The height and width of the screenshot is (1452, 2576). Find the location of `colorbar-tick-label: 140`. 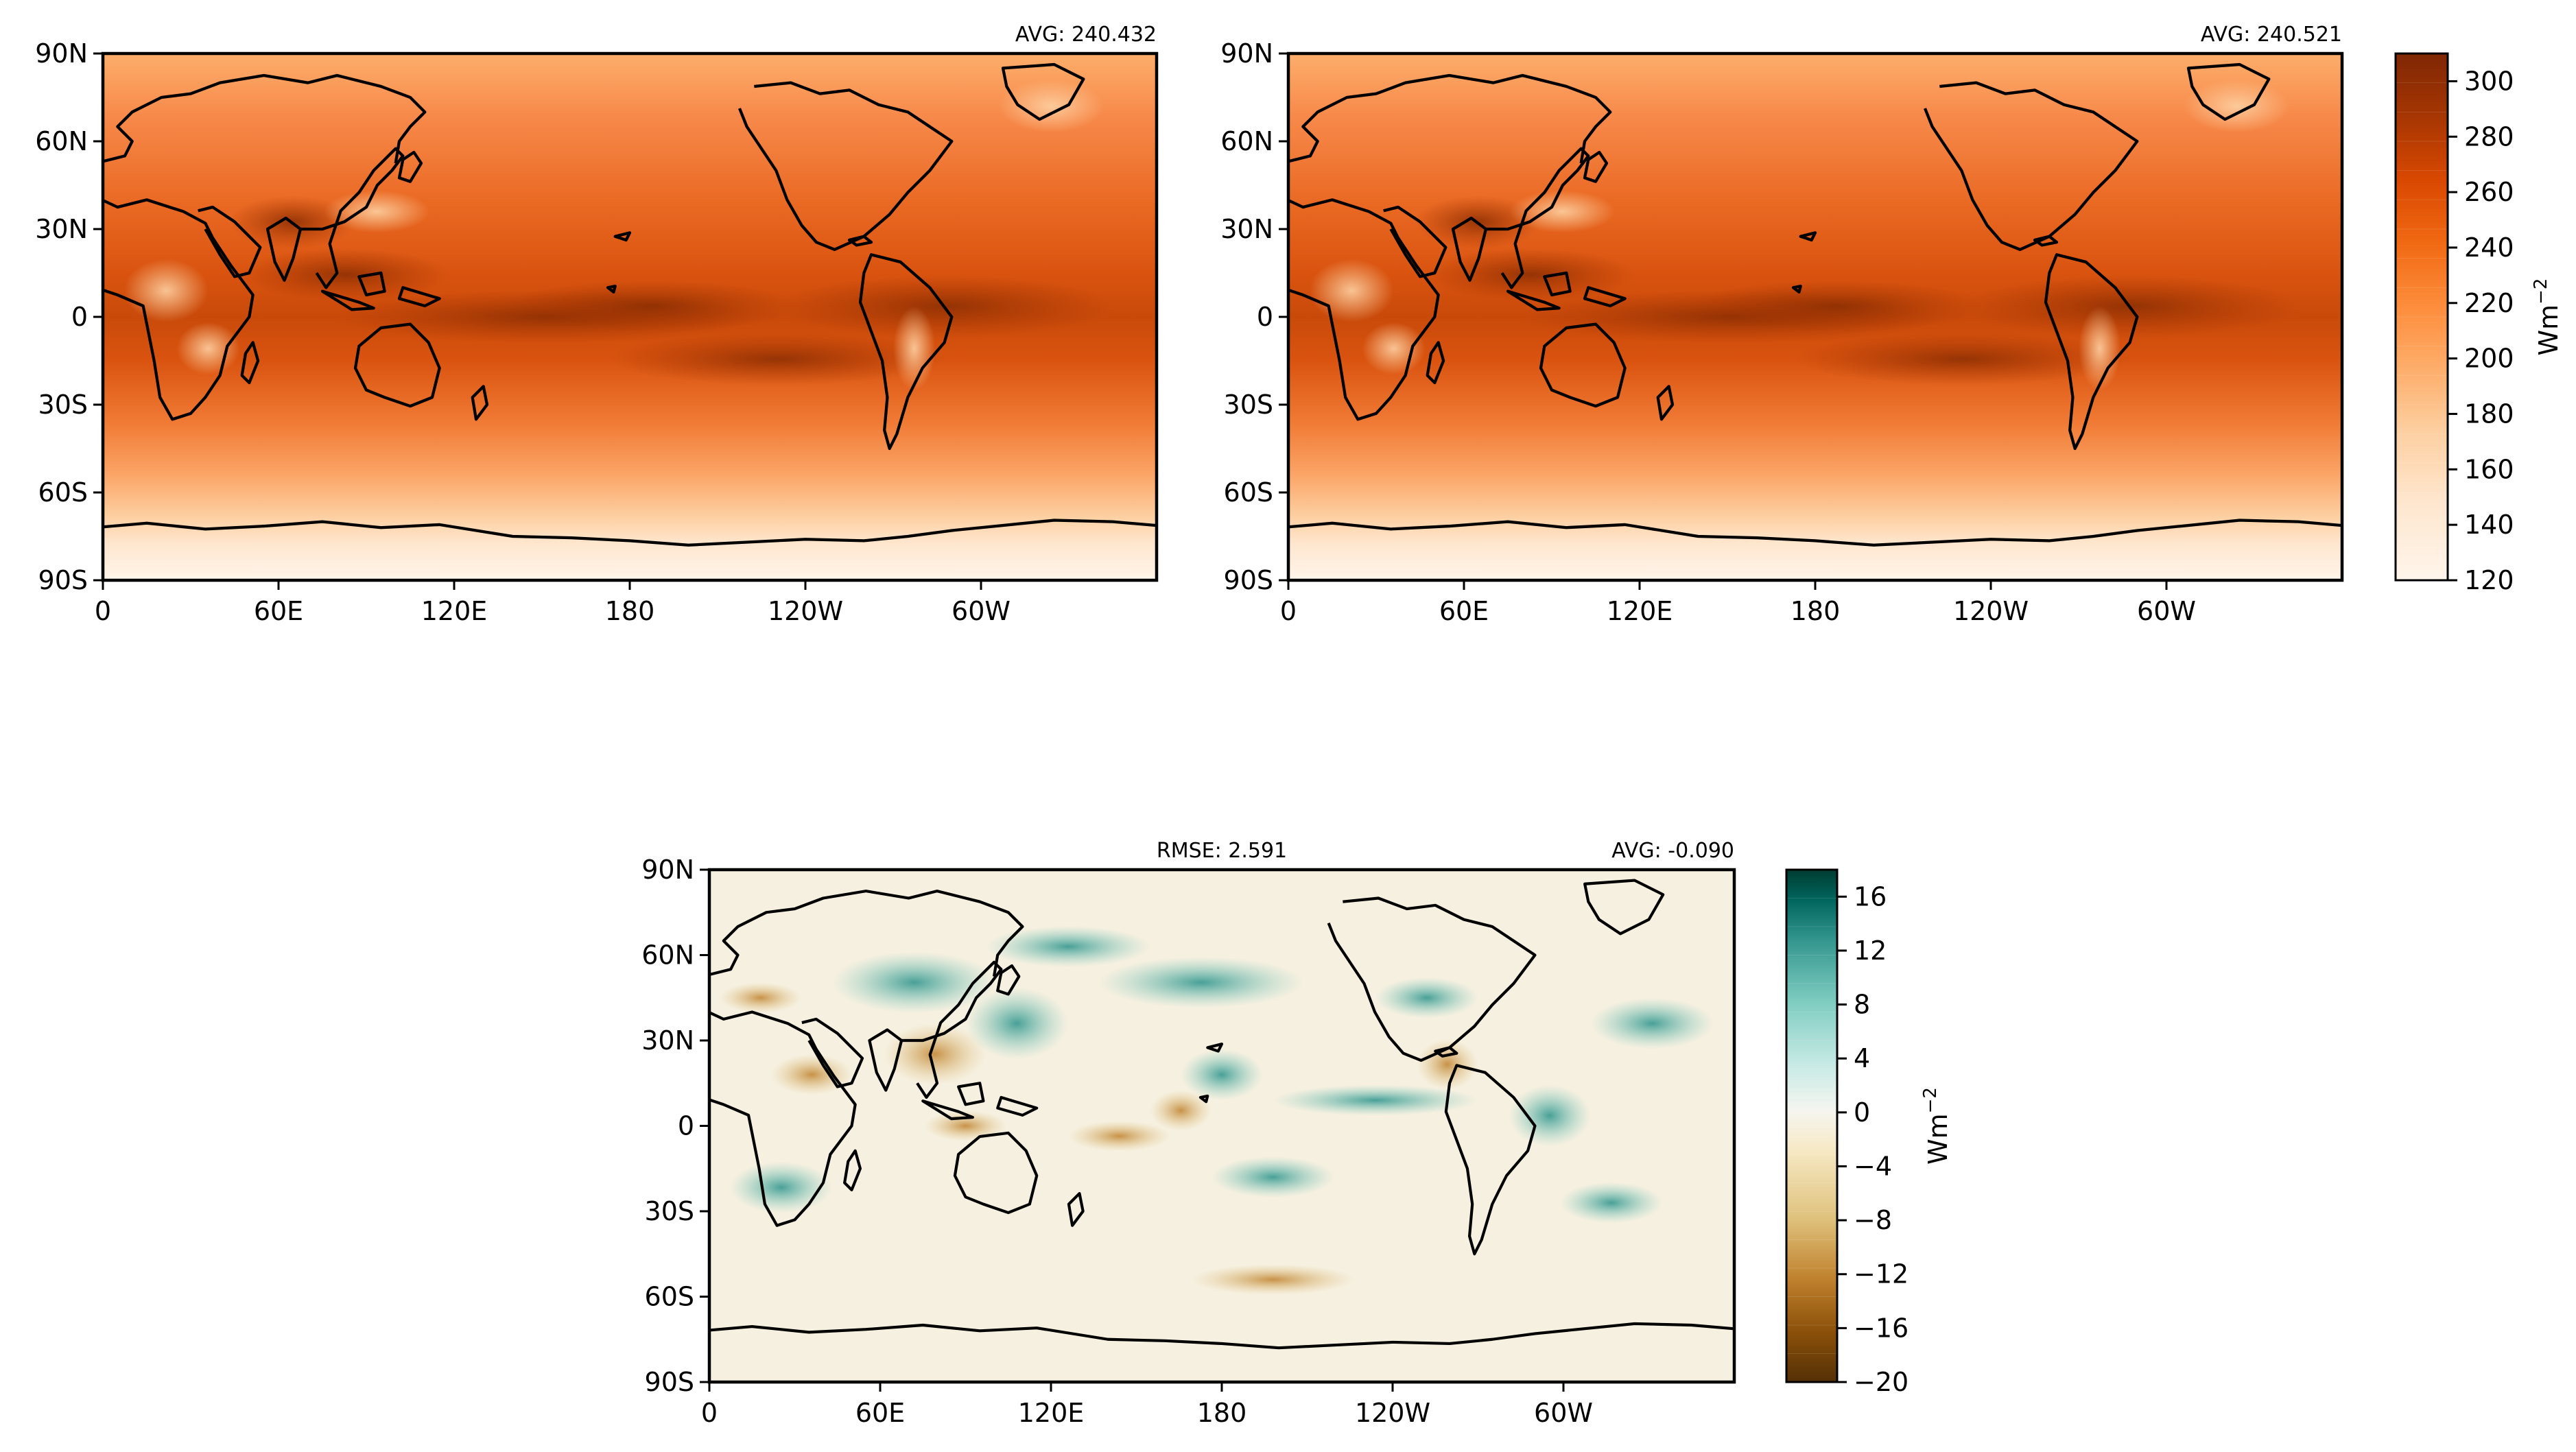

colorbar-tick-label: 140 is located at coordinates (2489, 525).